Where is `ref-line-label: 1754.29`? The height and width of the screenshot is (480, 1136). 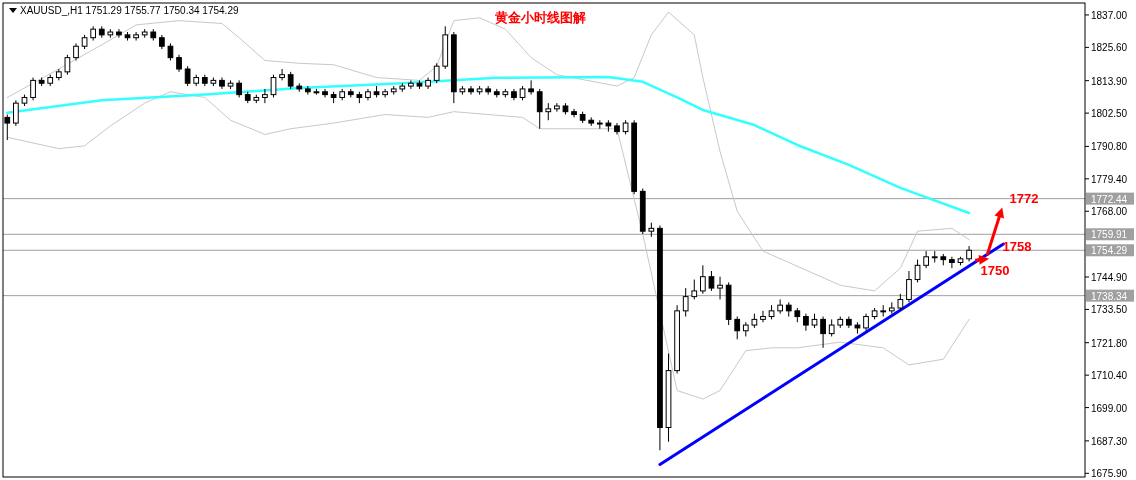 ref-line-label: 1754.29 is located at coordinates (1109, 251).